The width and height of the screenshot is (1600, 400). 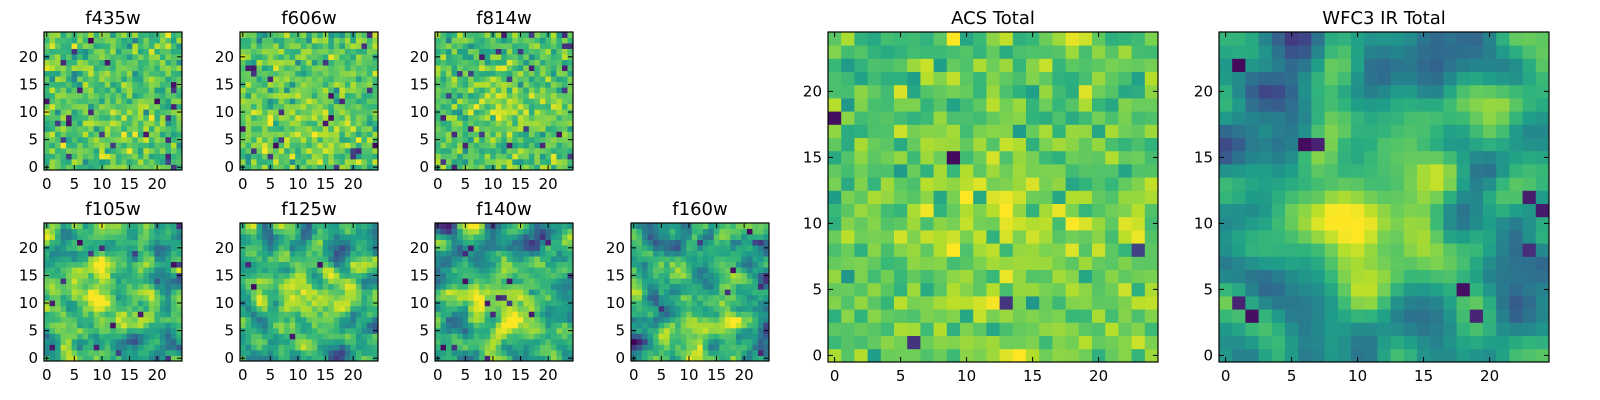 What do you see at coordinates (615, 303) in the screenshot?
I see `y-tick-label: 10` at bounding box center [615, 303].